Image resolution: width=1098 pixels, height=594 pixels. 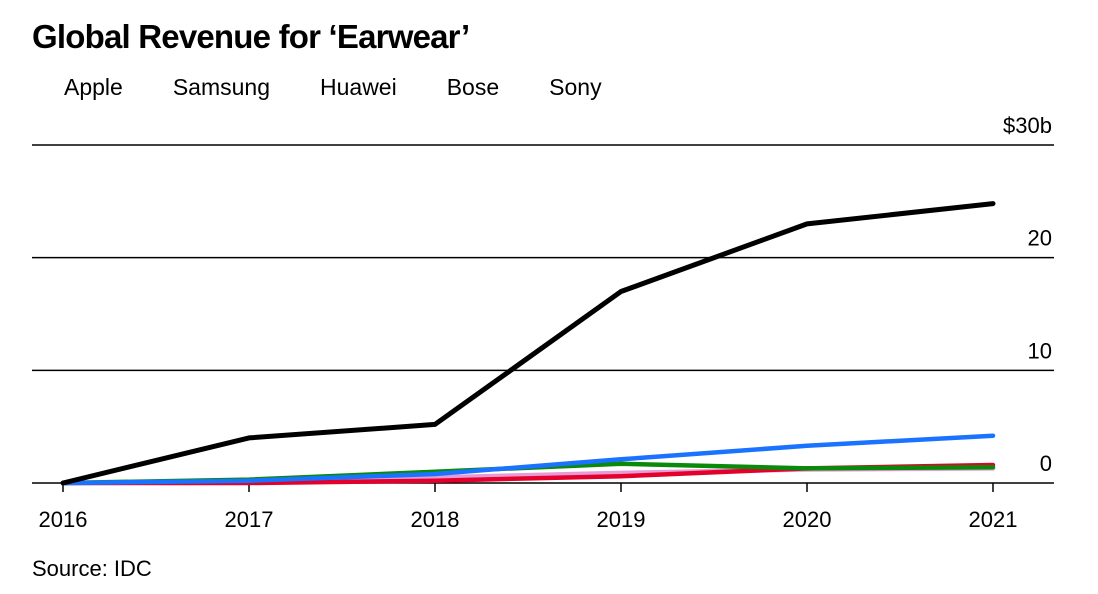 What do you see at coordinates (807, 519) in the screenshot?
I see `x-tick-label-2020: 2020` at bounding box center [807, 519].